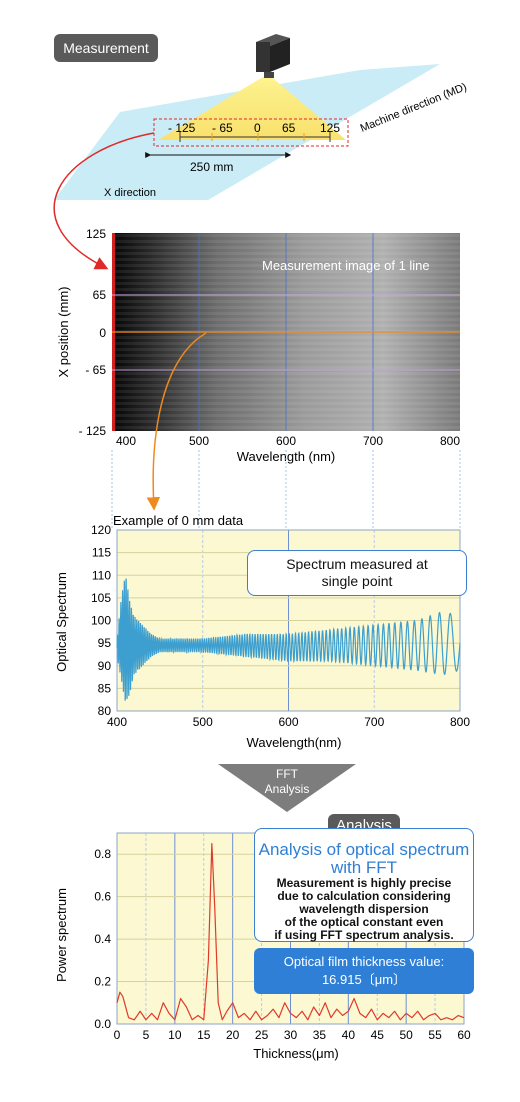 This screenshot has width=520, height=1102. Describe the element at coordinates (102, 333) in the screenshot. I see `image-ytick-0: 0` at that location.